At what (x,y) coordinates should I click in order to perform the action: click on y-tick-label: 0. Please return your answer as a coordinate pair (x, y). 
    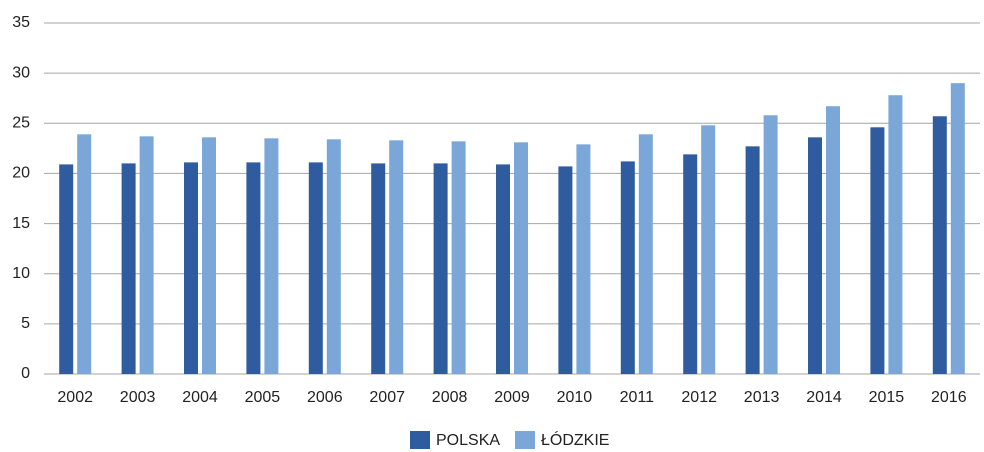
    Looking at the image, I should click on (25, 373).